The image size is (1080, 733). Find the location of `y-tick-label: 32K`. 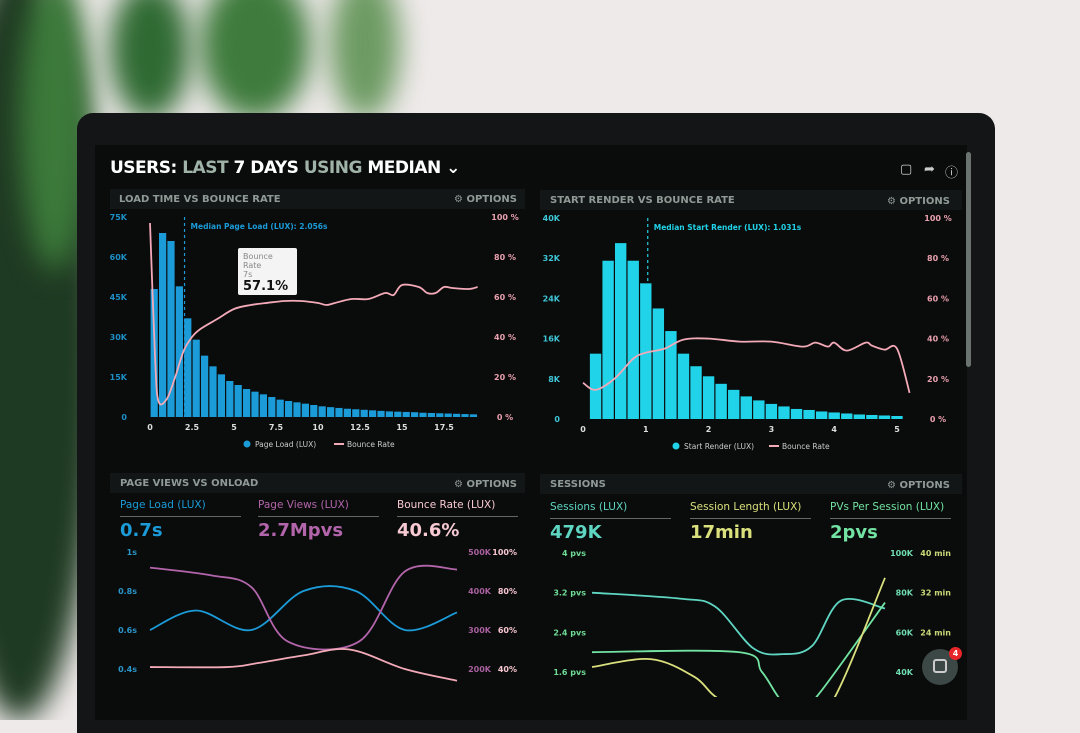

y-tick-label: 32K is located at coordinates (552, 258).